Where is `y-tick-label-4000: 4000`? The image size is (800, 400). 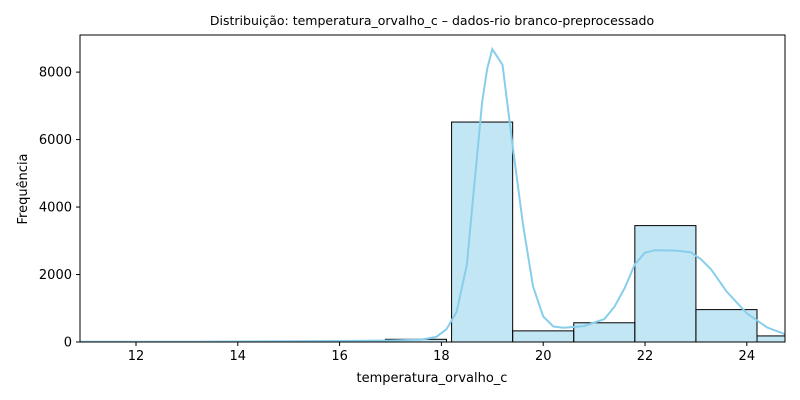 y-tick-label-4000: 4000 is located at coordinates (55, 208).